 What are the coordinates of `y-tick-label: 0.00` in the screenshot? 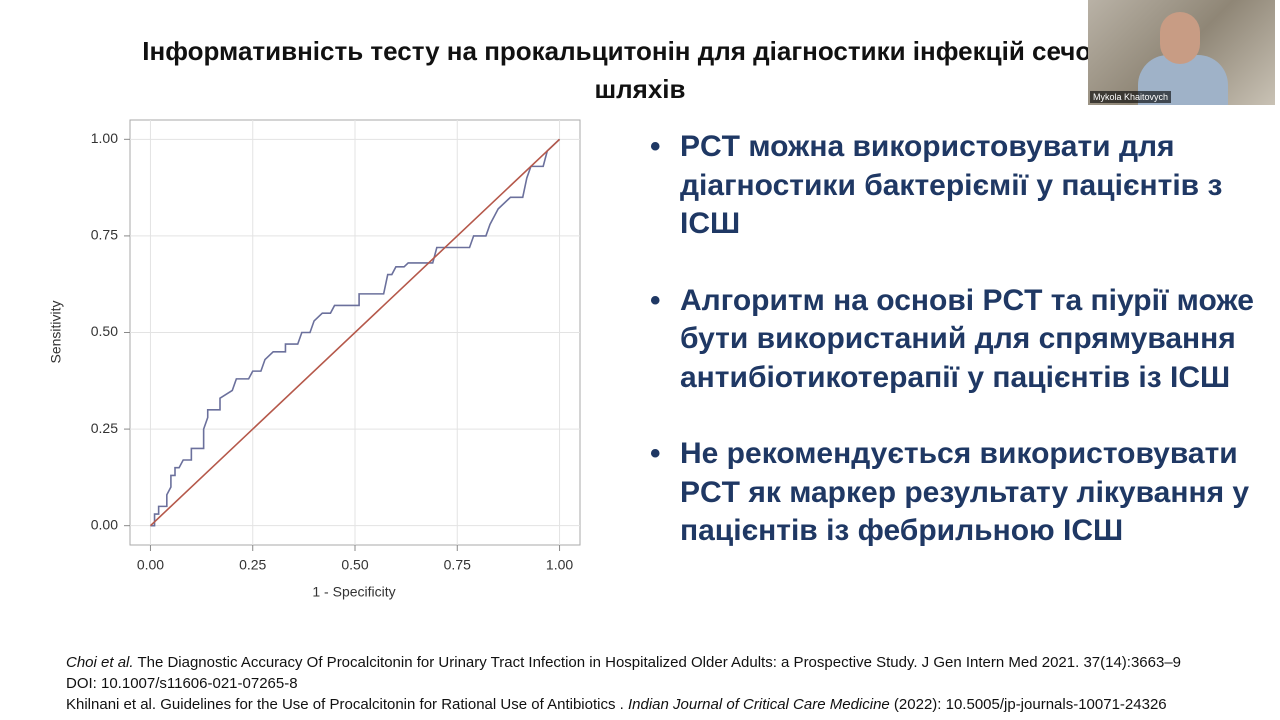 It's located at (104, 524).